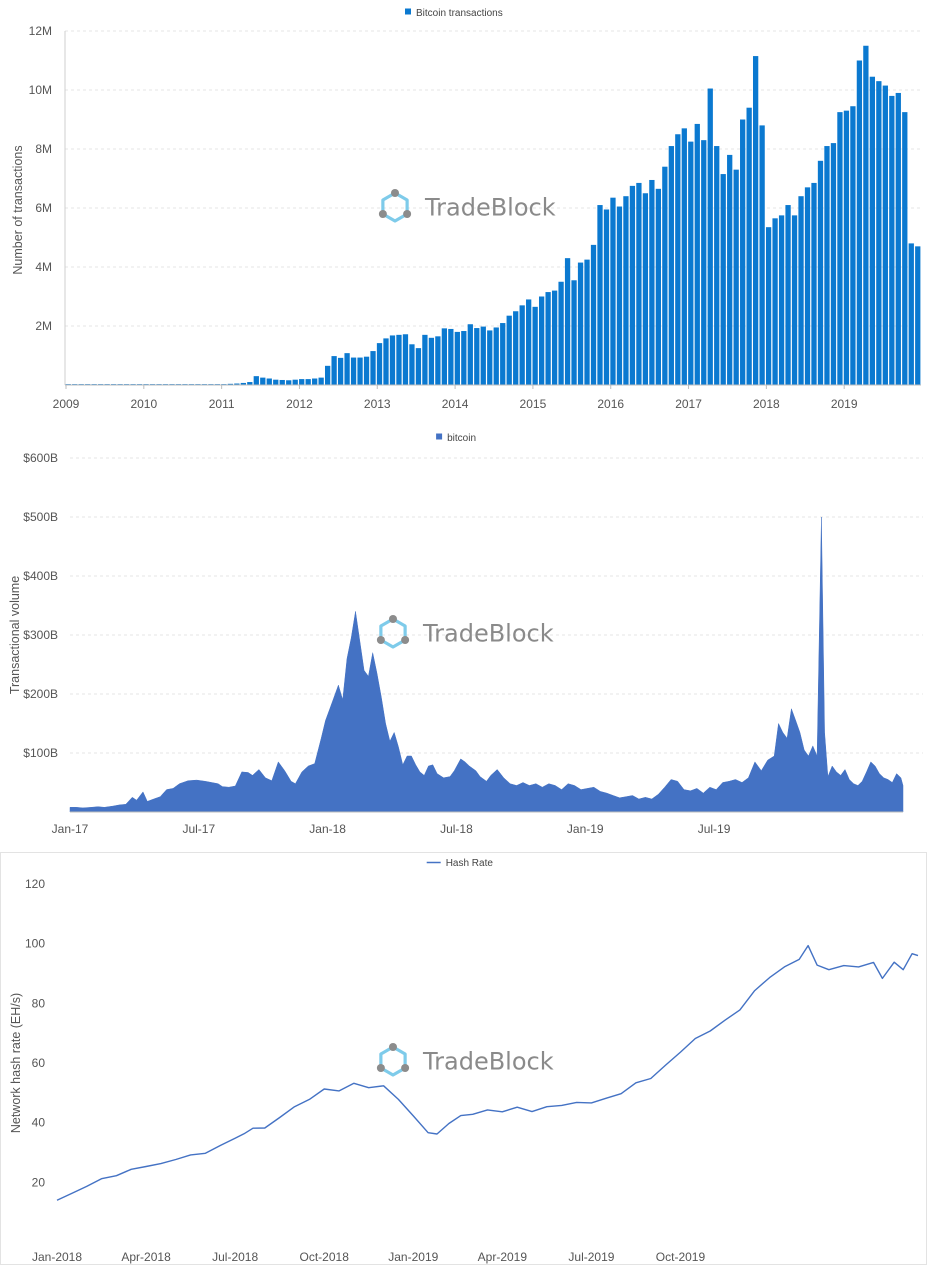  Describe the element at coordinates (235, 1257) in the screenshot. I see `x-tick-label: Jul-2018` at that location.